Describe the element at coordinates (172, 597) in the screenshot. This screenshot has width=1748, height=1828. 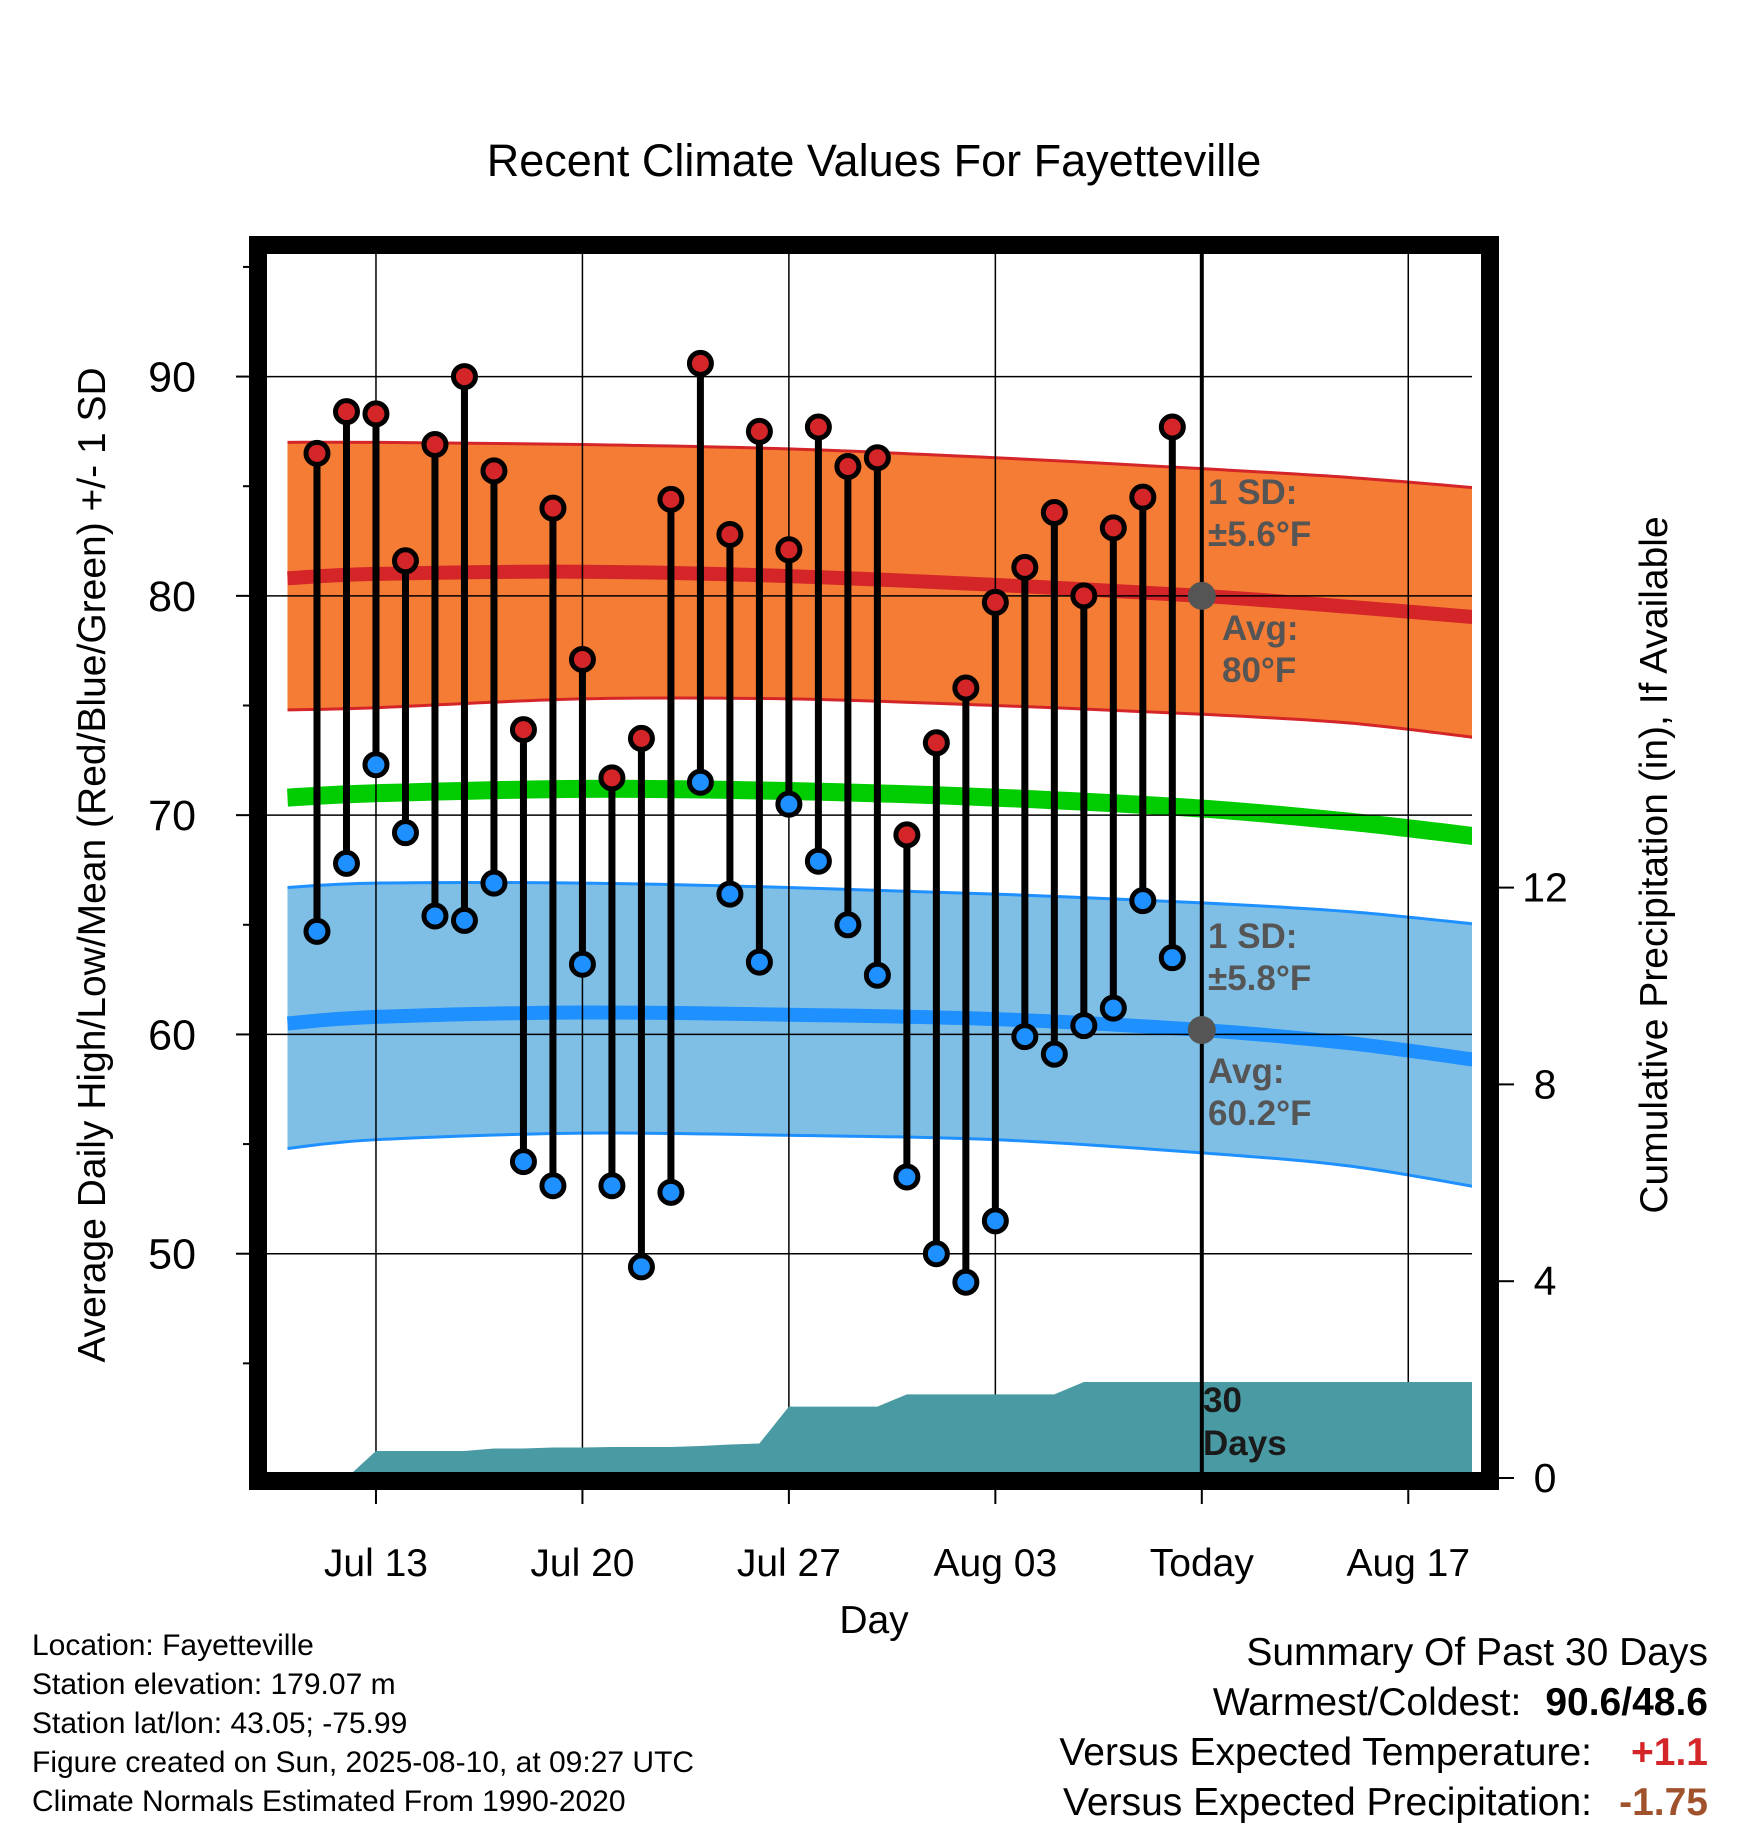
I see `y-tick-label: 80` at that location.